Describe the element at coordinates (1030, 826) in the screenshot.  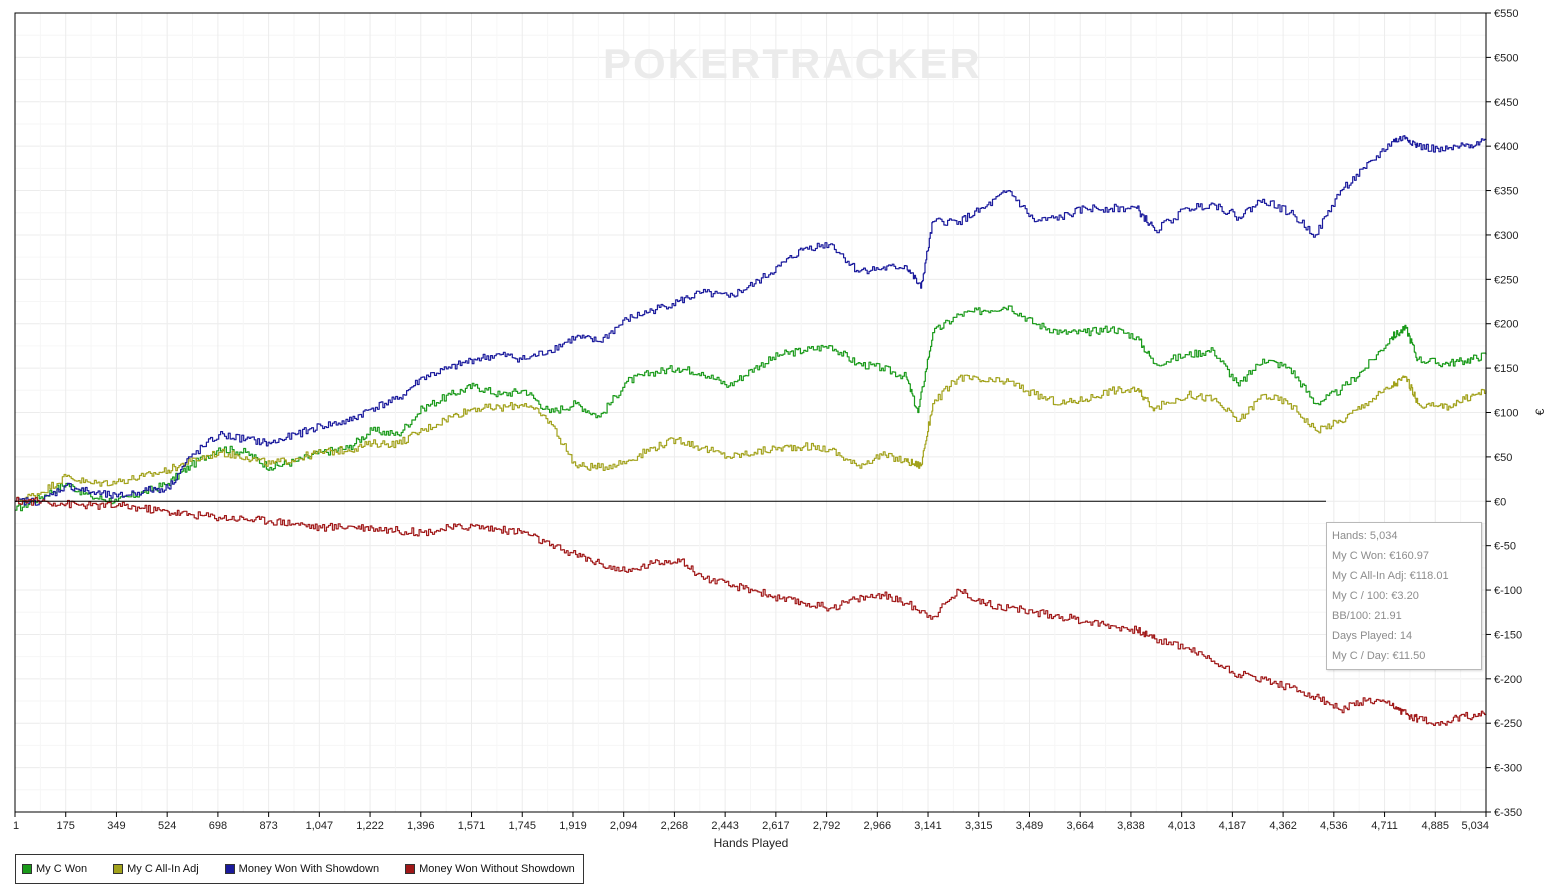
I see `x-tick-label: 3,489` at that location.